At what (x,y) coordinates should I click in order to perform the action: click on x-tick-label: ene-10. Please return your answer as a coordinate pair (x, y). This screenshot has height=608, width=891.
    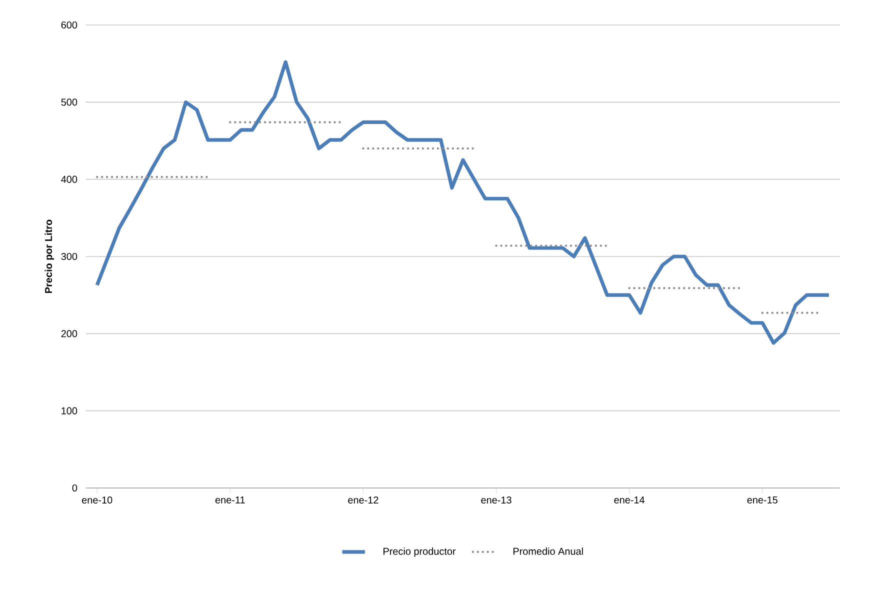
    Looking at the image, I should click on (97, 500).